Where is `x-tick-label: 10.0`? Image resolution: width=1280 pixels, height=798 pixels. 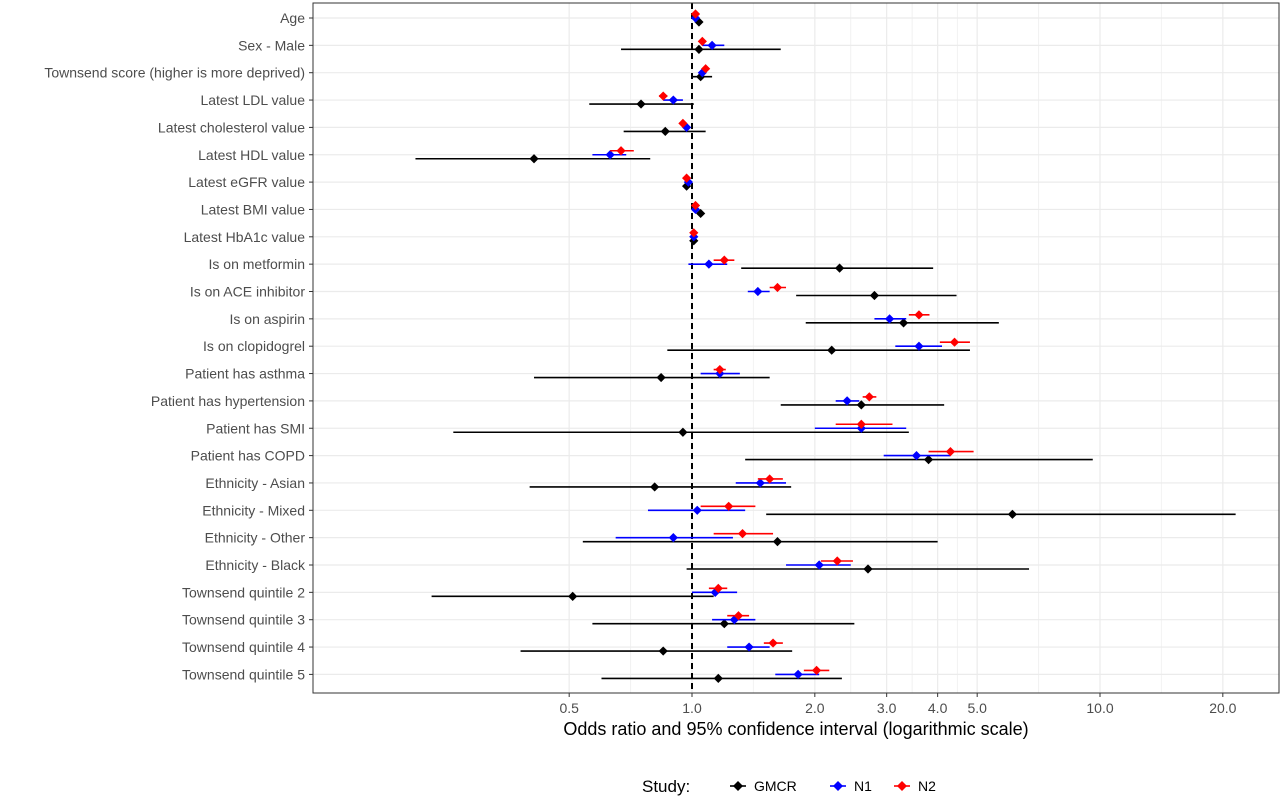
x-tick-label: 10.0 is located at coordinates (1099, 708).